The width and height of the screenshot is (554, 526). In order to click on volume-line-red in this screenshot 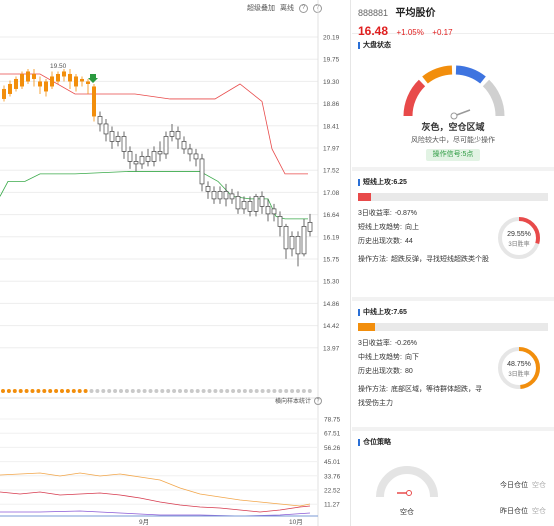, I will do `click(155, 502)`.